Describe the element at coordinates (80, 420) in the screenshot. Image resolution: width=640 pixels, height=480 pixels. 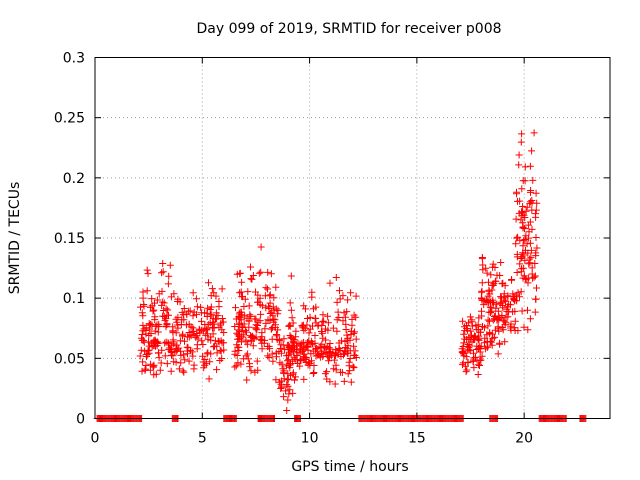
I see `y-tick-label: 0` at that location.